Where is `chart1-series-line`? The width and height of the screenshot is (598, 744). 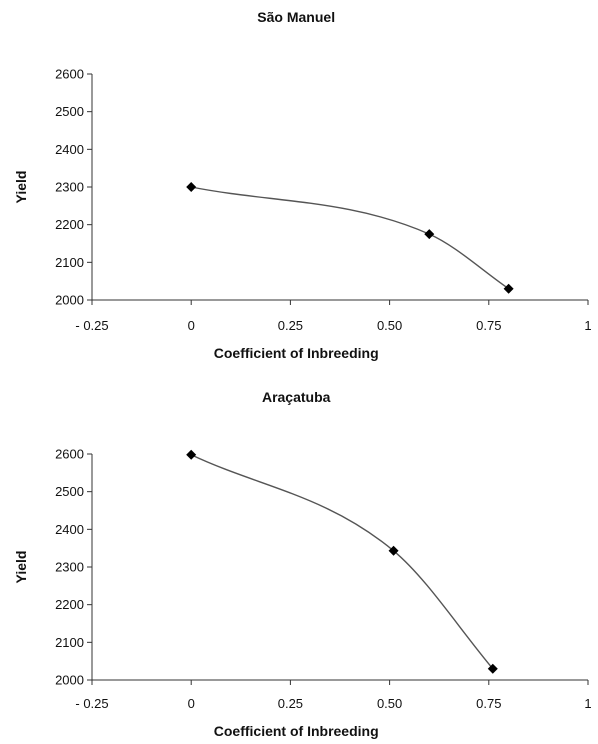
chart1-series-line is located at coordinates (350, 238).